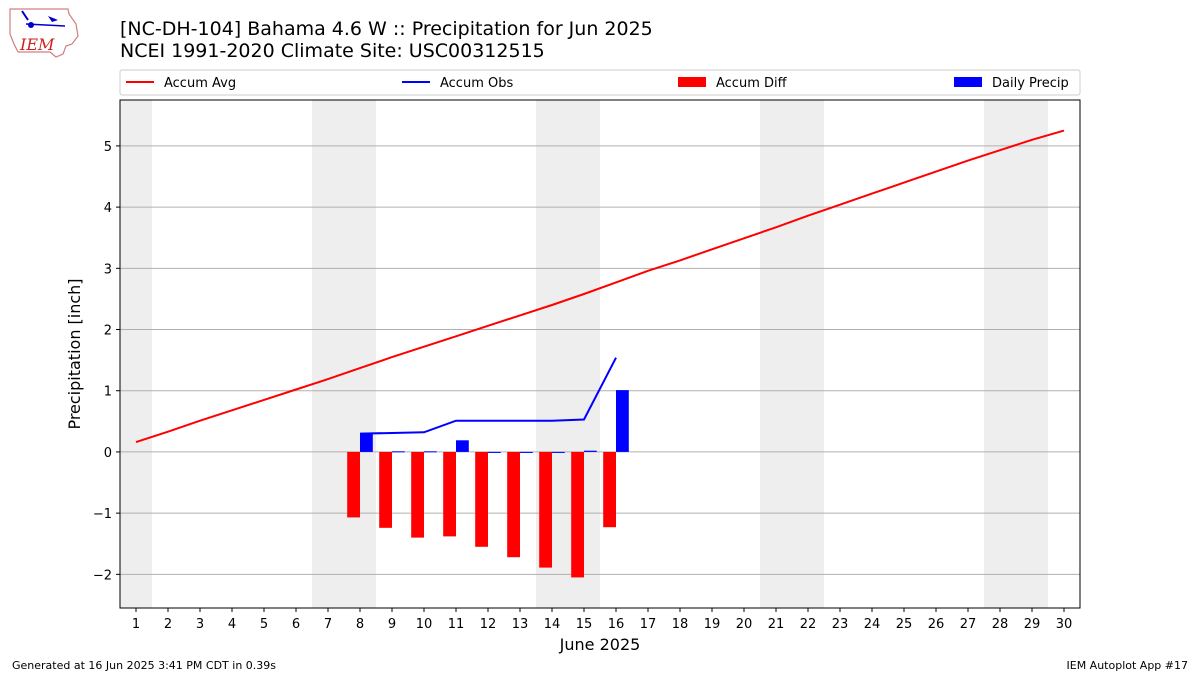  What do you see at coordinates (648, 624) in the screenshot?
I see `x-tick-label: 17` at bounding box center [648, 624].